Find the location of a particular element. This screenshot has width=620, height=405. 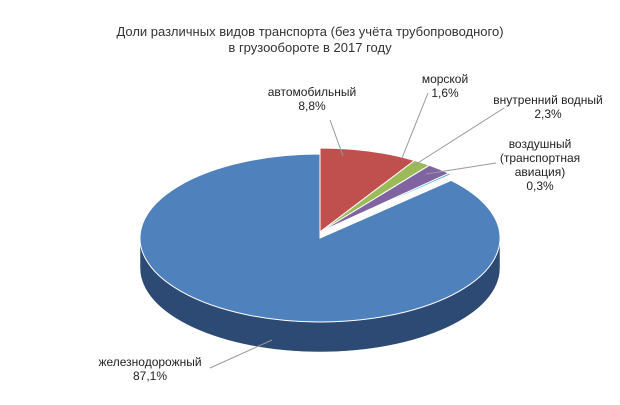

data-label-4: железнодорожный 87,1% is located at coordinates (149, 369).